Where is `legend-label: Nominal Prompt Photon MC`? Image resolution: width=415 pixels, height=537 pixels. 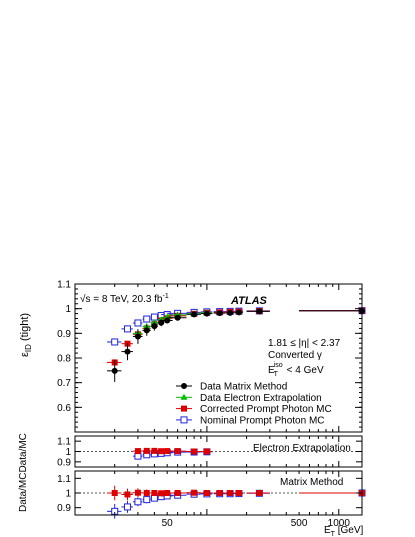 legend-label: Nominal Prompt Photon MC is located at coordinates (262, 420).